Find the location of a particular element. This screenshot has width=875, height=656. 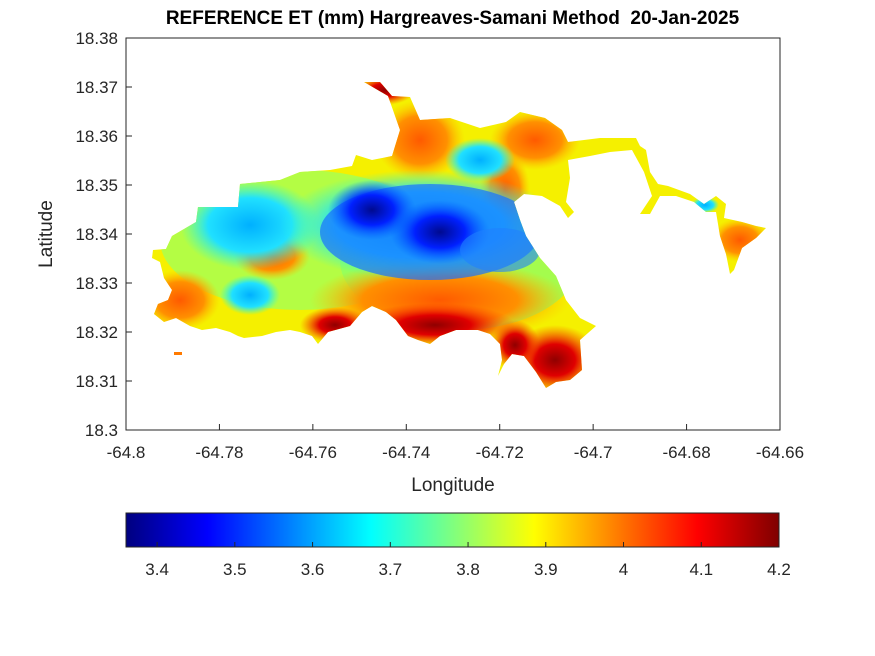

x-tick-label: -64.78 is located at coordinates (219, 452).